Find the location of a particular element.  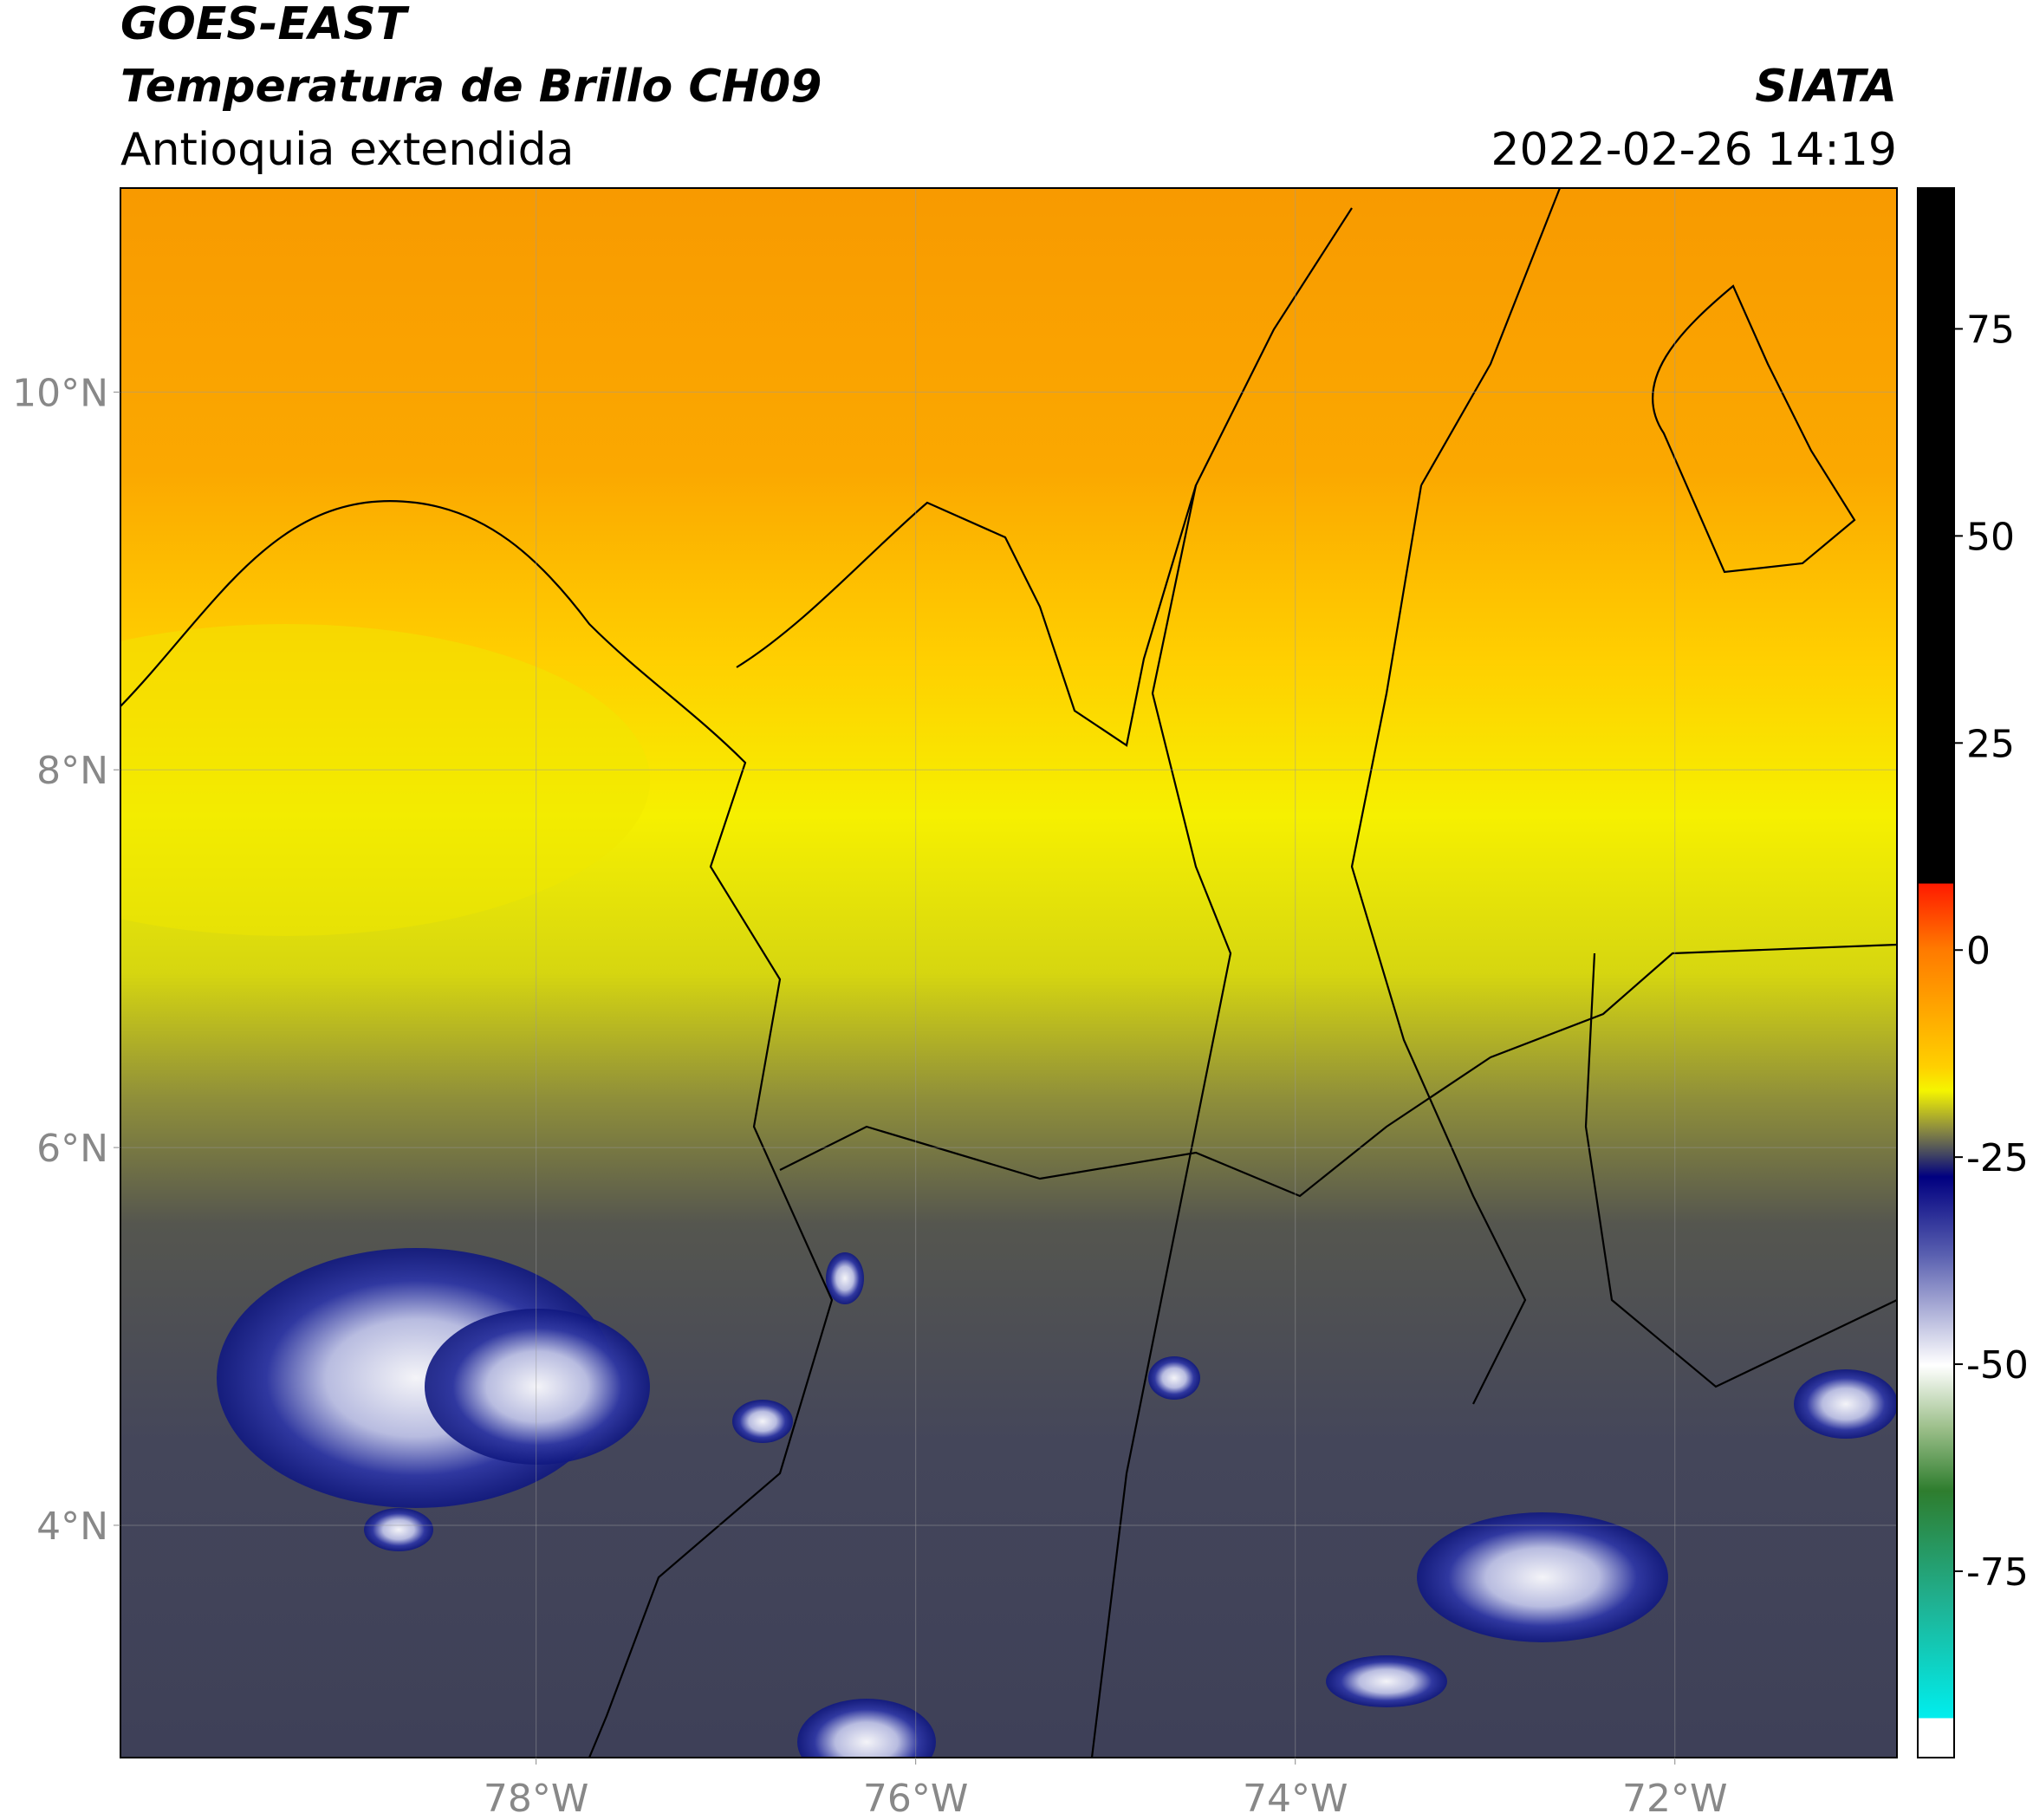

source: SIATA is located at coordinates (1826, 87).